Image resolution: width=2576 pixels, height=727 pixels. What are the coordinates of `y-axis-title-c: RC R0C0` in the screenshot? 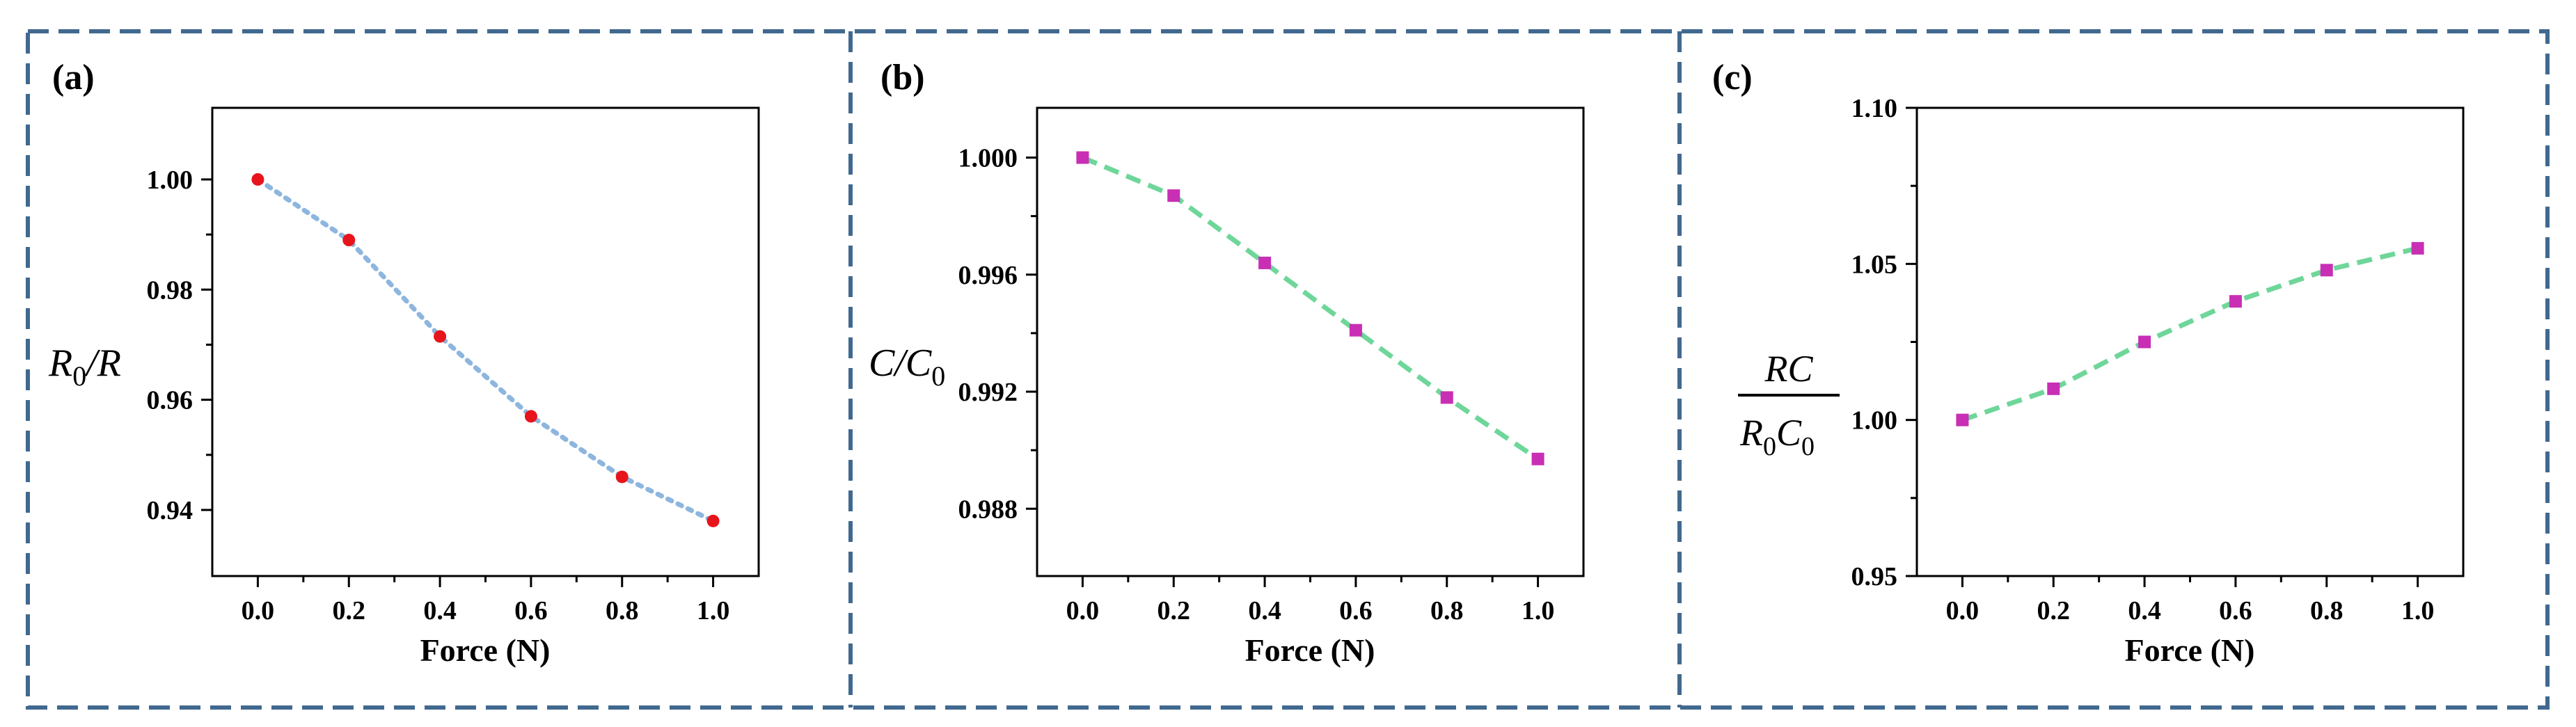 It's located at (1789, 405).